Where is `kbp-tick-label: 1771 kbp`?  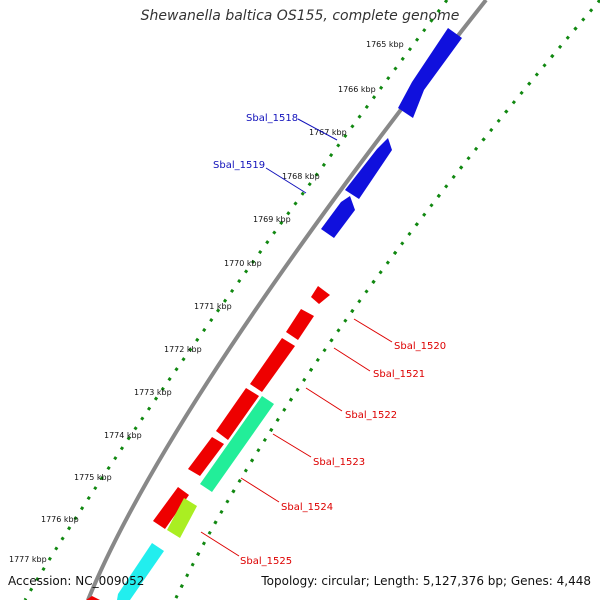 kbp-tick-label: 1771 kbp is located at coordinates (213, 306).